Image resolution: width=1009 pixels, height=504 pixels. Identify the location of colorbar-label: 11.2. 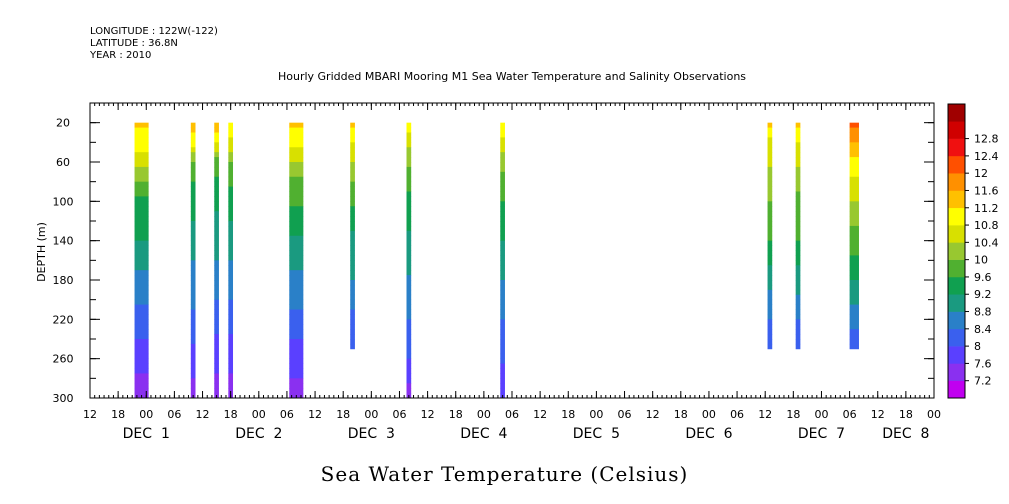
(986, 208).